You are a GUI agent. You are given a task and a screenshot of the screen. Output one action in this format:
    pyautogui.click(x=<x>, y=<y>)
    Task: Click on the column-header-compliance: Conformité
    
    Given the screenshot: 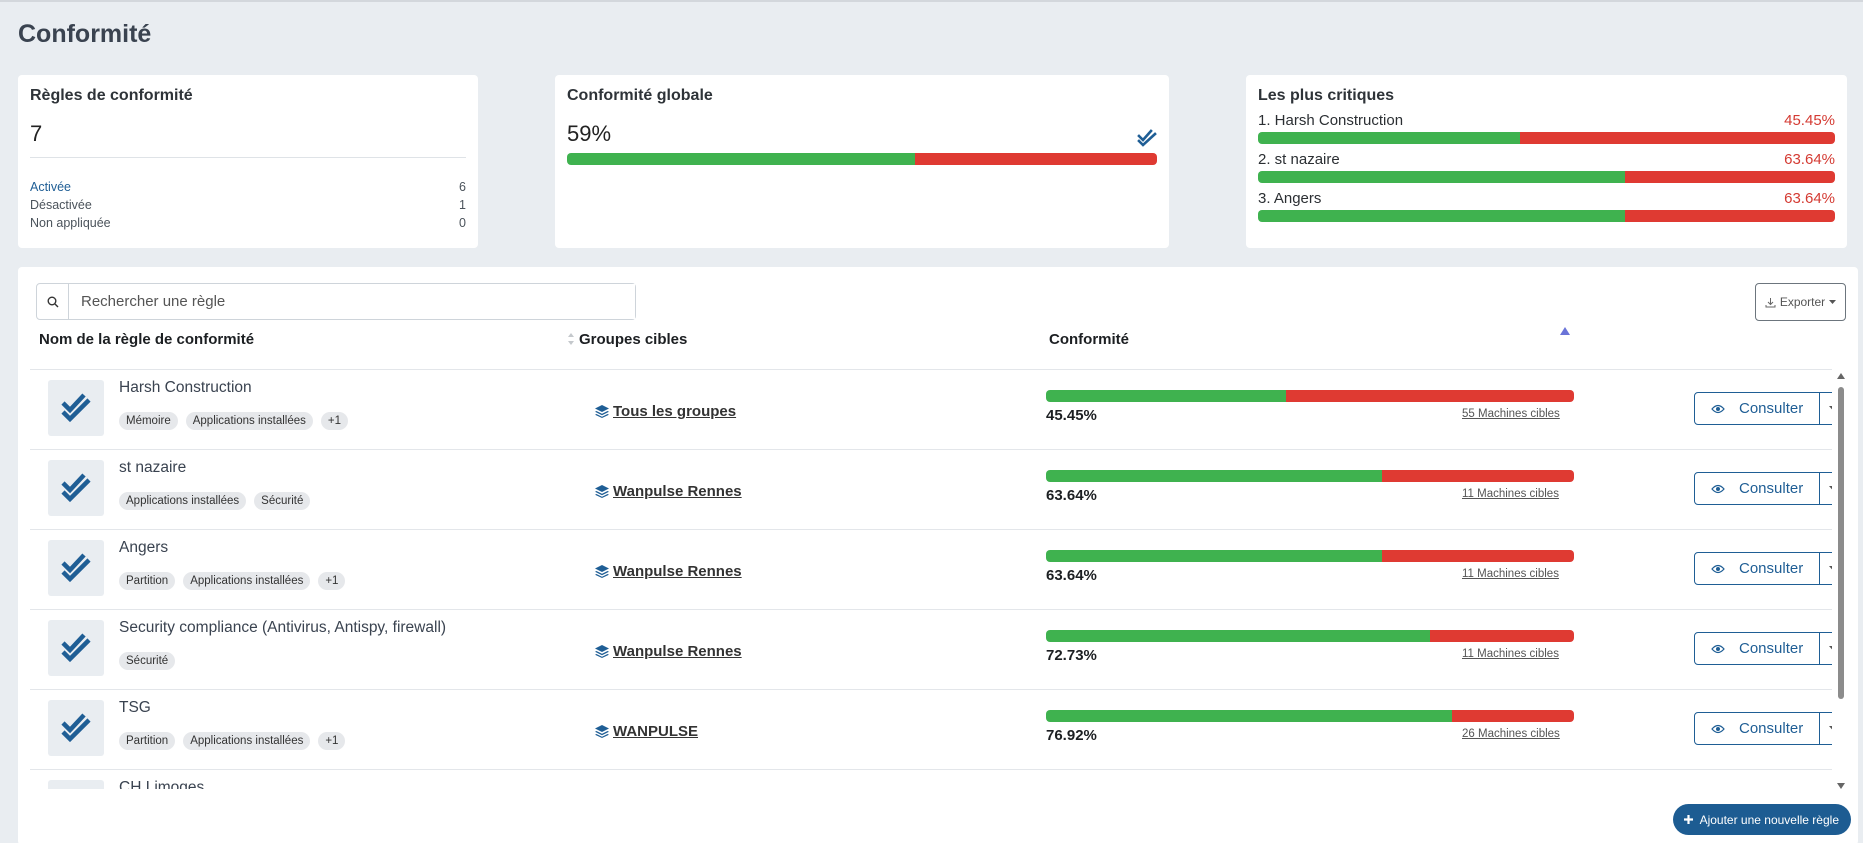 What is the action you would take?
    pyautogui.click(x=1089, y=339)
    